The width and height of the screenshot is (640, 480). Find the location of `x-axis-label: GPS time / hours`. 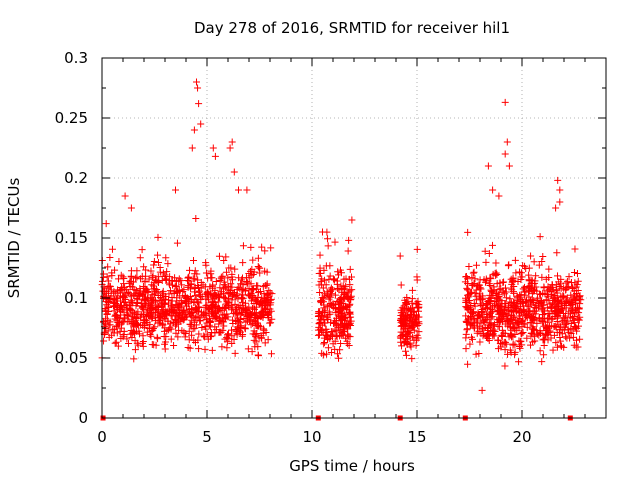

x-axis-label: GPS time / hours is located at coordinates (352, 466).